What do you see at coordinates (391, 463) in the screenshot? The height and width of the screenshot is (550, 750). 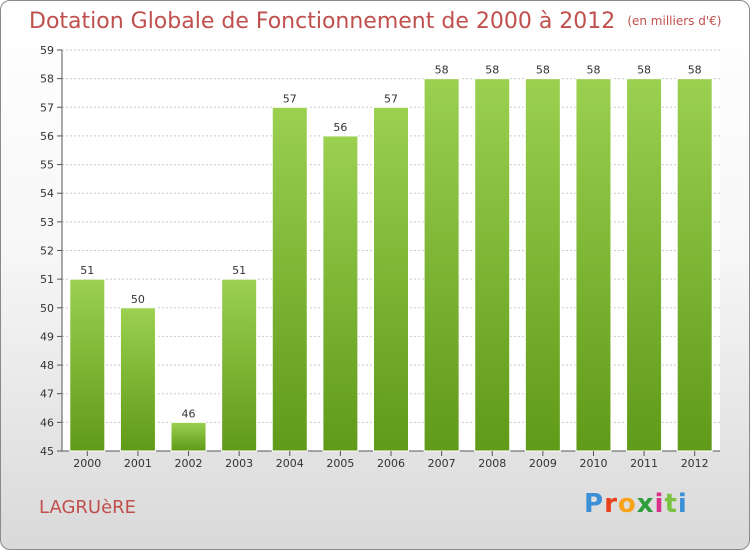 I see `x-tick-label: 2006` at bounding box center [391, 463].